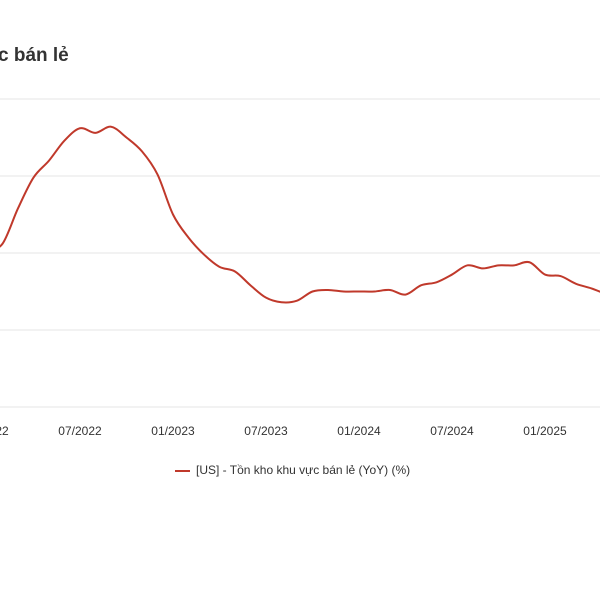 The height and width of the screenshot is (600, 600). I want to click on x-tick-label: 07/2023, so click(266, 431).